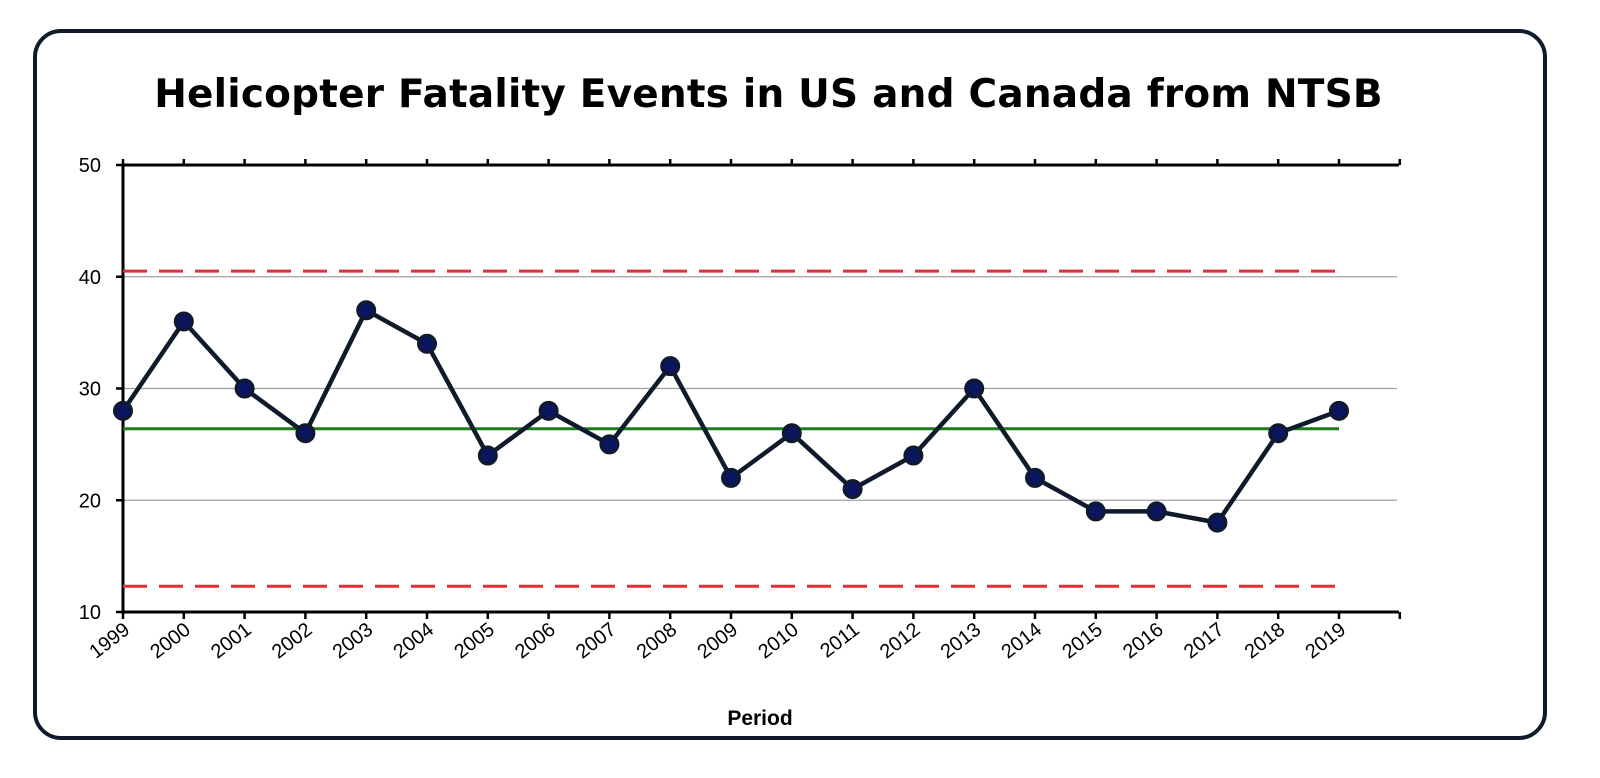 The height and width of the screenshot is (778, 1600). Describe the element at coordinates (1082, 641) in the screenshot. I see `x-tick-label: 2015` at that location.